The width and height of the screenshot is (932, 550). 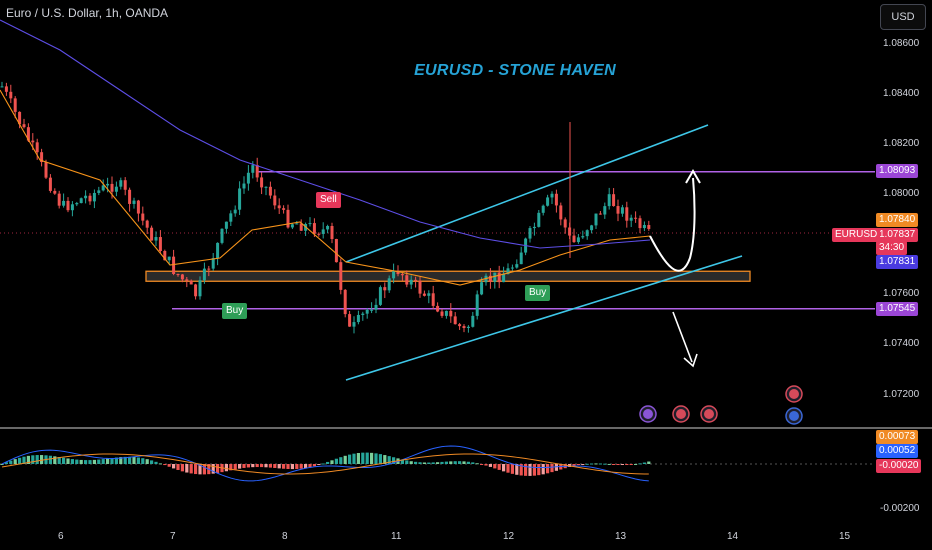 I want to click on time-tick: 15, so click(x=845, y=536).